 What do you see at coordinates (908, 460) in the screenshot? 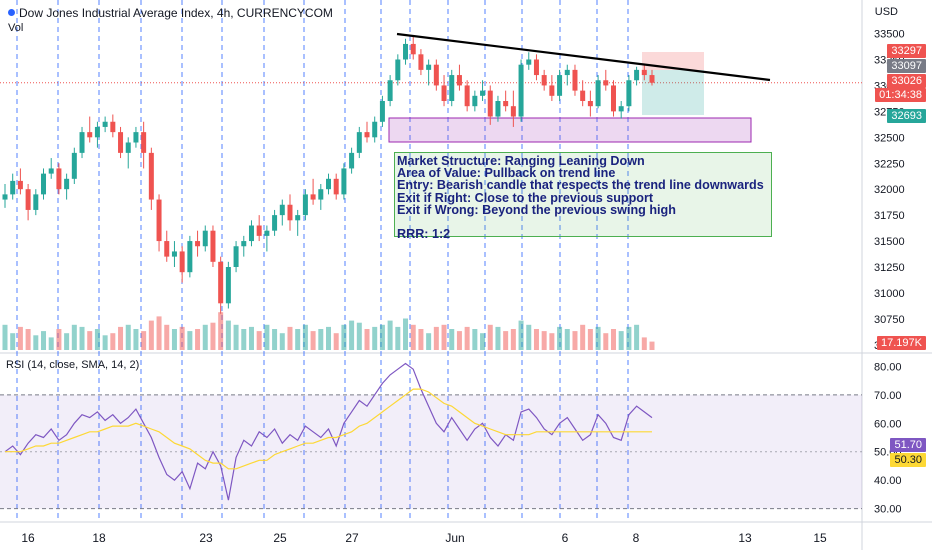
I see `rsi-ma-tag: 50.30` at bounding box center [908, 460].